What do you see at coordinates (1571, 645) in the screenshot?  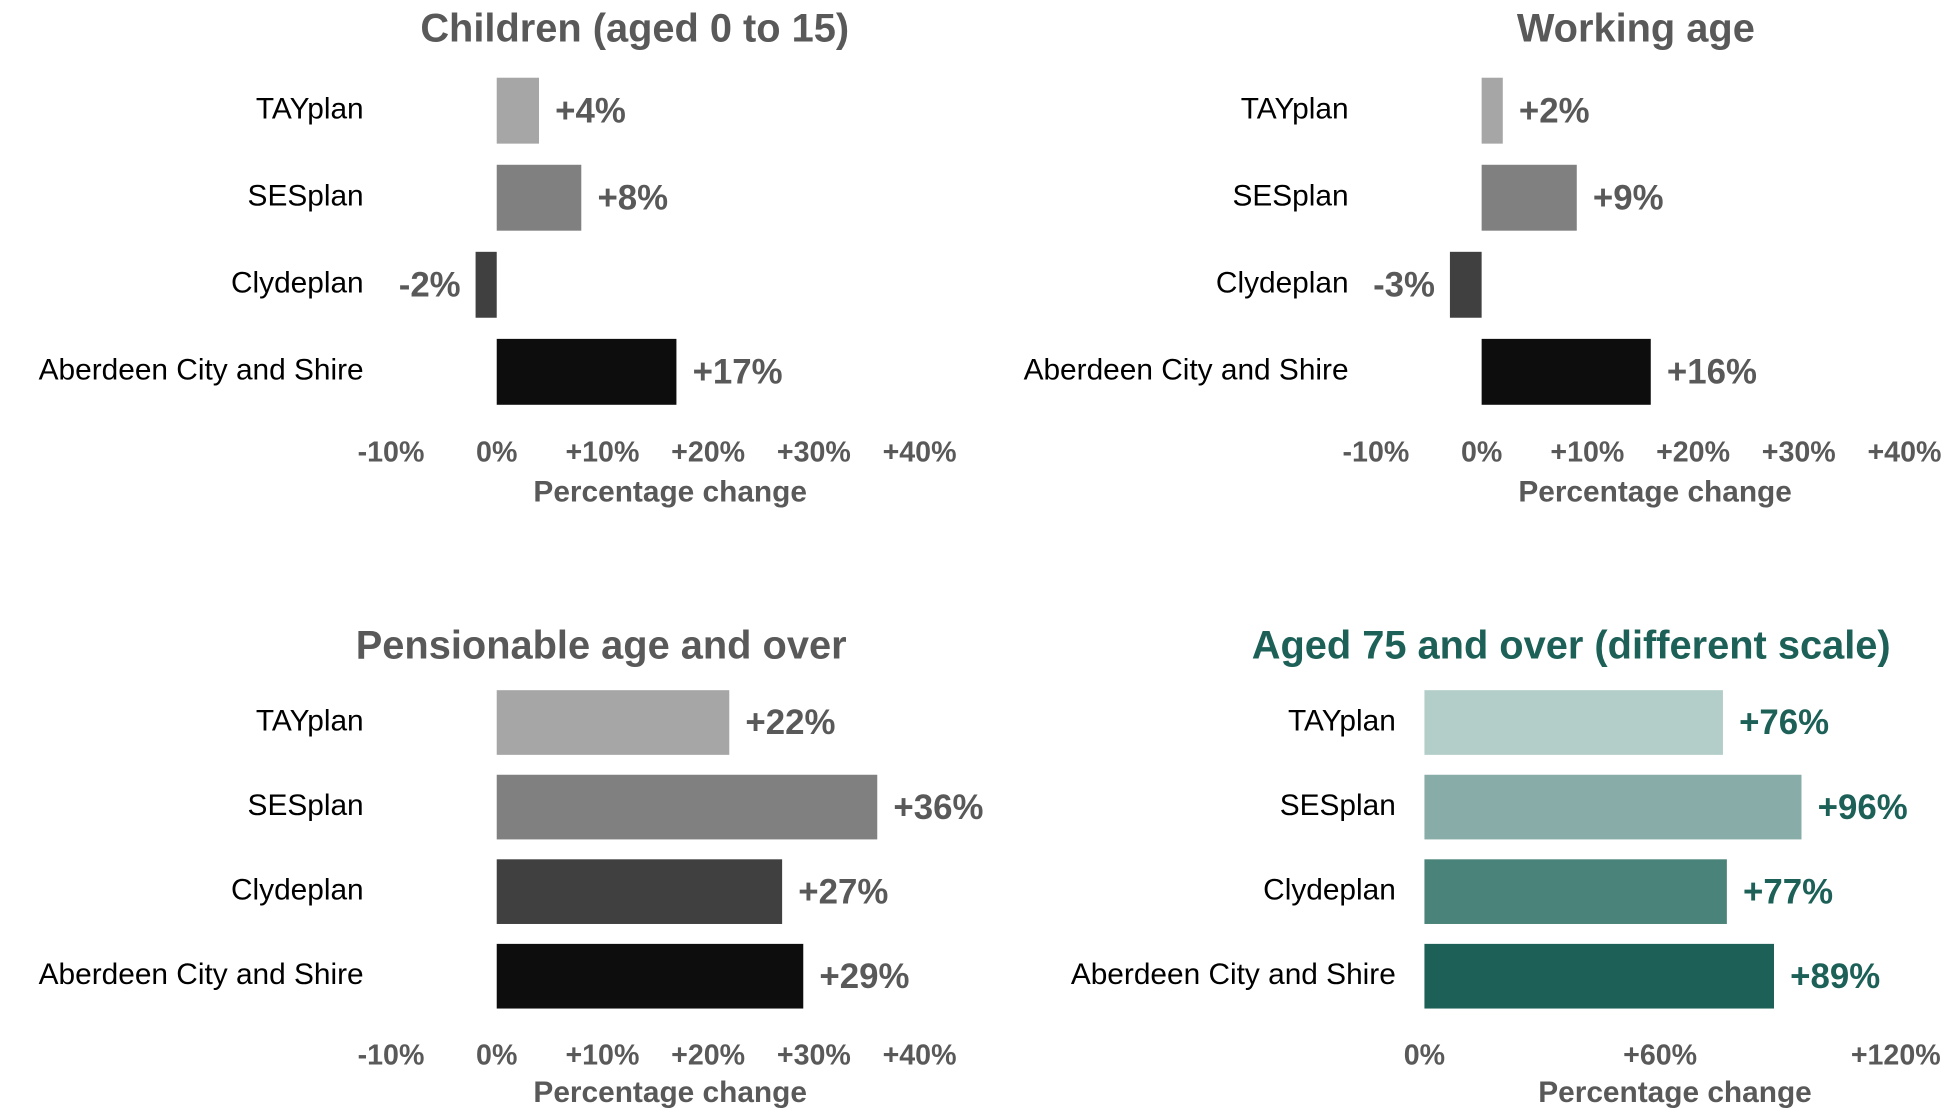 I see `chart-title: Aged 75 and over (different scale)` at bounding box center [1571, 645].